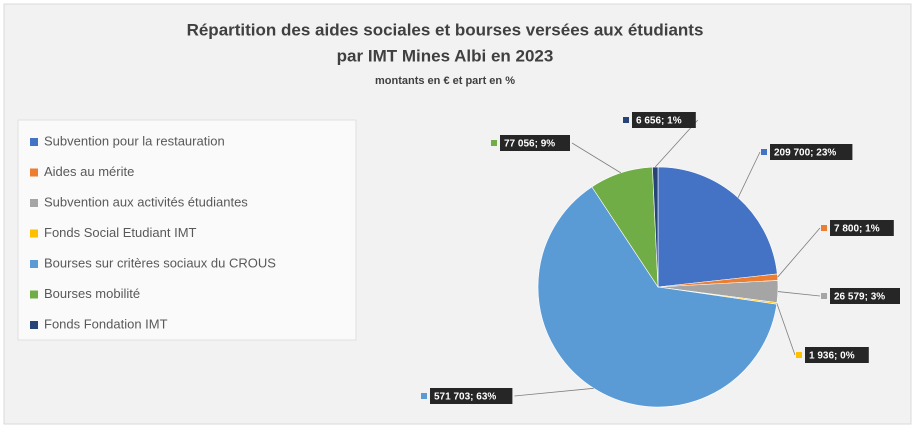 The width and height of the screenshot is (915, 428). I want to click on data-label: 26 579; 3%, so click(859, 297).